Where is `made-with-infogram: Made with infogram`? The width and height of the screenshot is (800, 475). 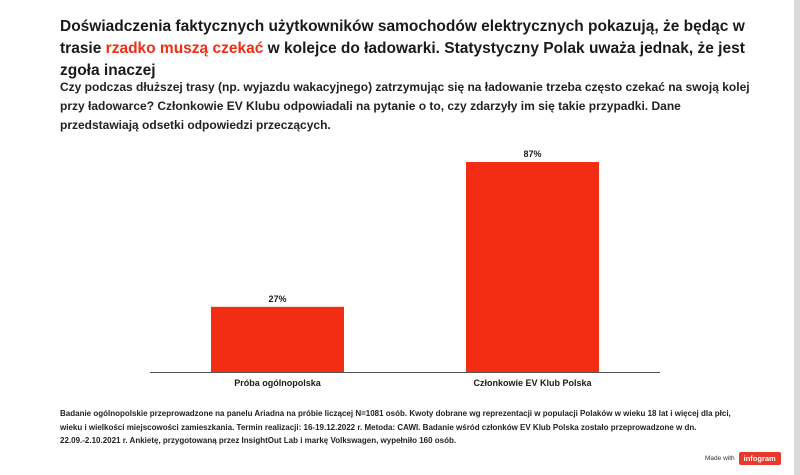 made-with-infogram: Made with infogram is located at coordinates (743, 458).